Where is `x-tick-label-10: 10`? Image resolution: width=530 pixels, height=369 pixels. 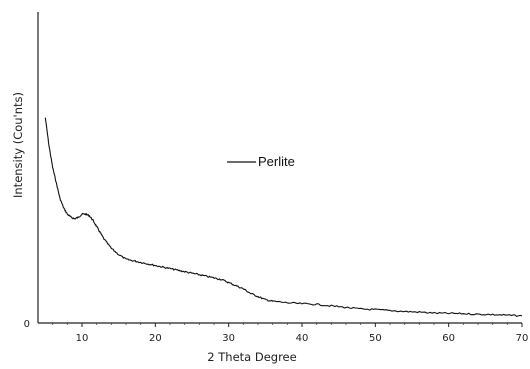 x-tick-label-10: 10 is located at coordinates (82, 338).